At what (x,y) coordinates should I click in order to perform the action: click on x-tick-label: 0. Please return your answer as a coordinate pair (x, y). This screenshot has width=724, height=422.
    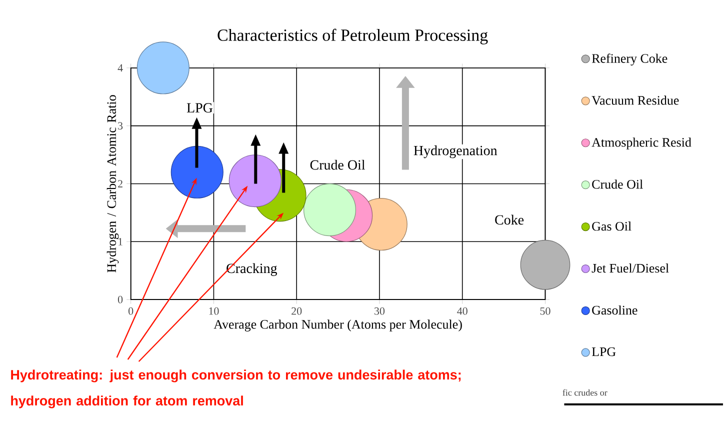
    Looking at the image, I should click on (131, 311).